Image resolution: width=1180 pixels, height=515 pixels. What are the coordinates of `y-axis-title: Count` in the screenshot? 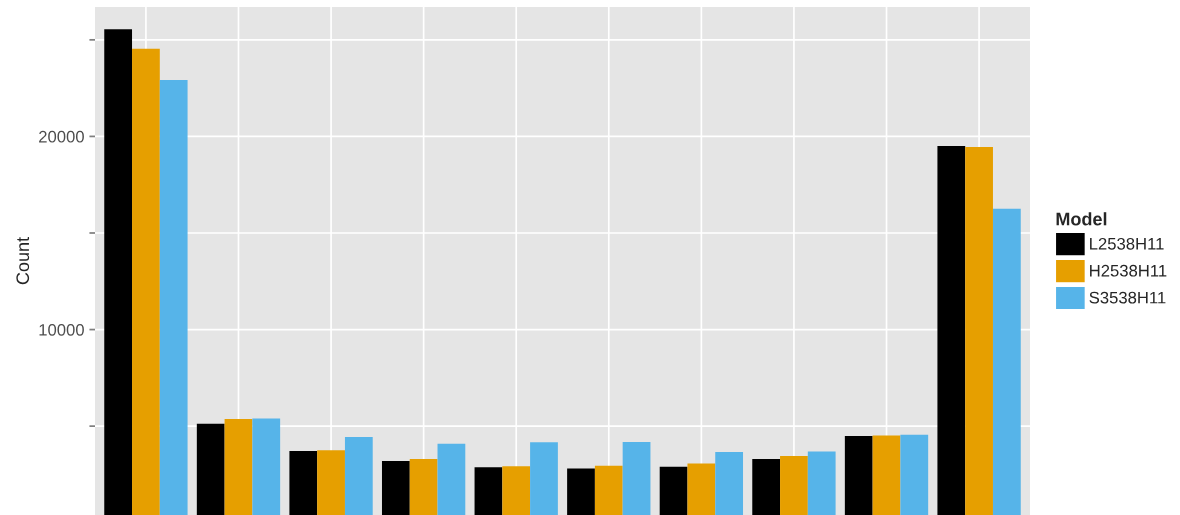 It's located at (23, 261).